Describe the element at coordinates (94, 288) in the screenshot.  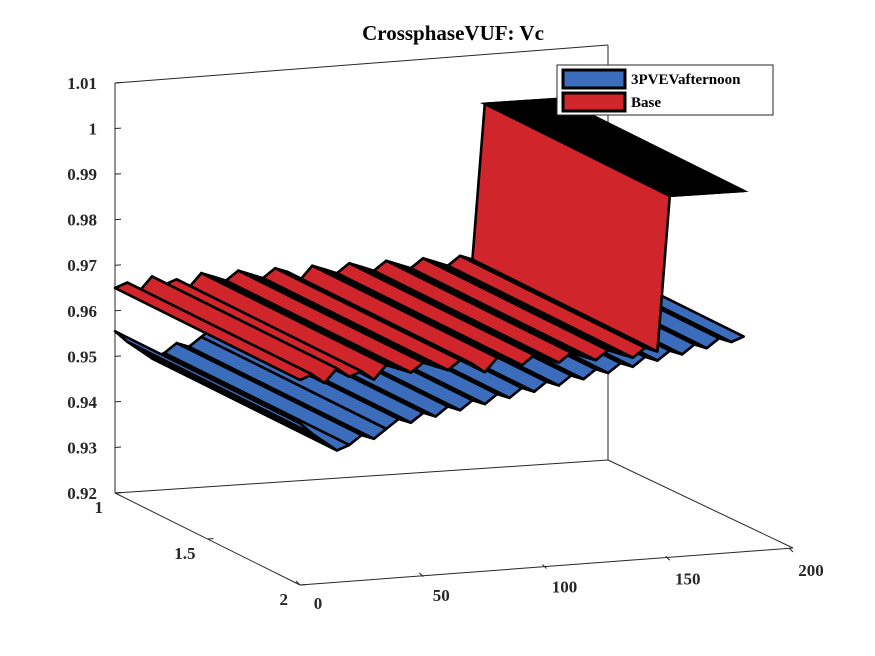
I see `z-axis-ticks: 0.92 0.93 0.94 0.95 0.96 0.97 0.98 0.99 1 1.01` at that location.